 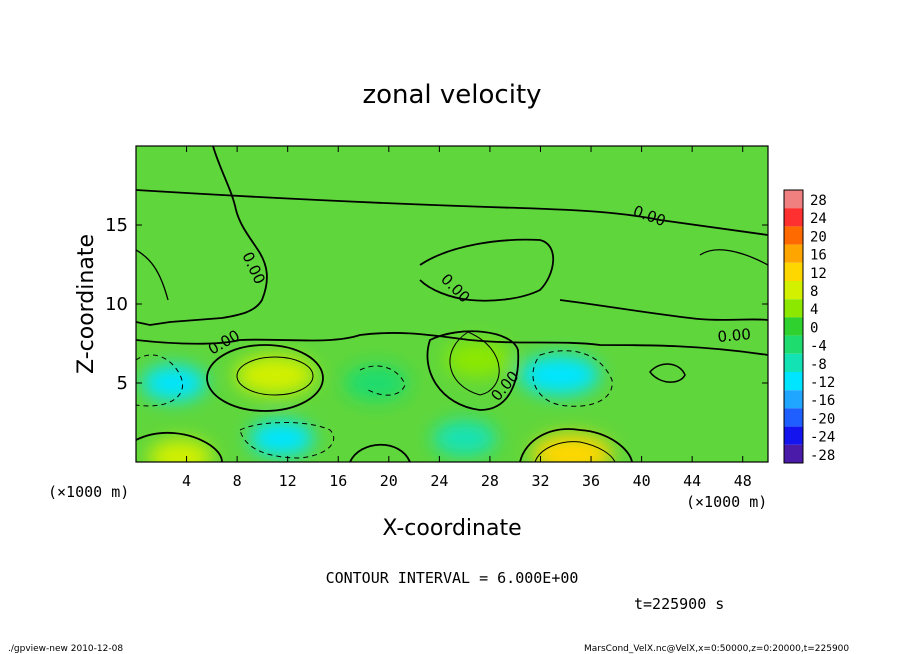 I want to click on colorbar: 28 24 20 16 12 8 4 0 -4 -8 -12 -16 -20 -24 -28, so click(x=809, y=326).